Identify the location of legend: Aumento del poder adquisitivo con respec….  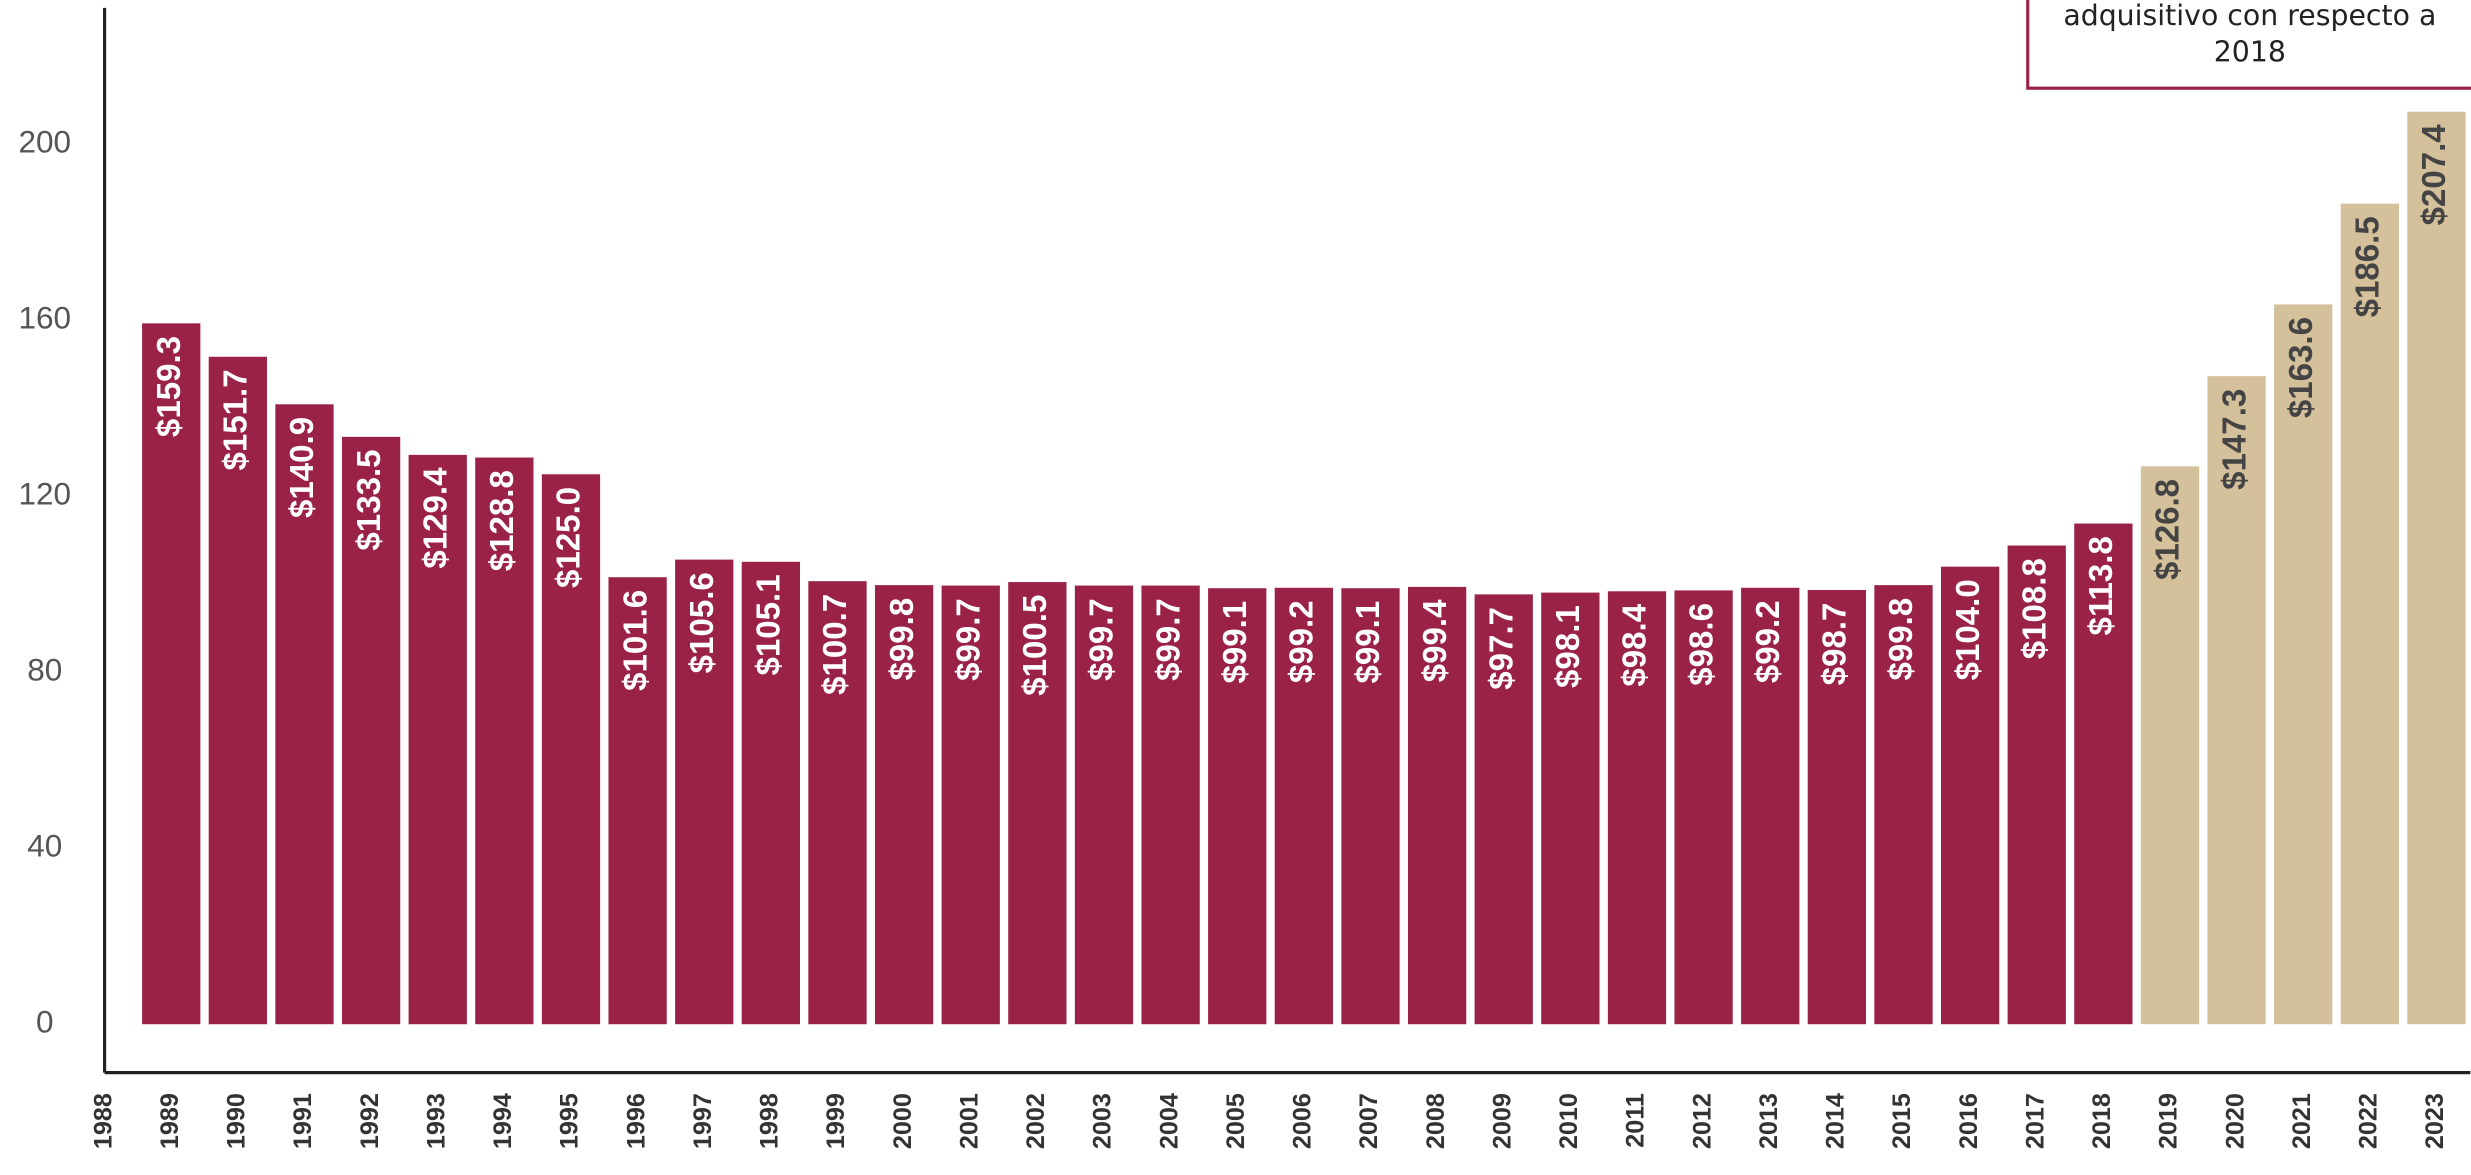
(2250, 35).